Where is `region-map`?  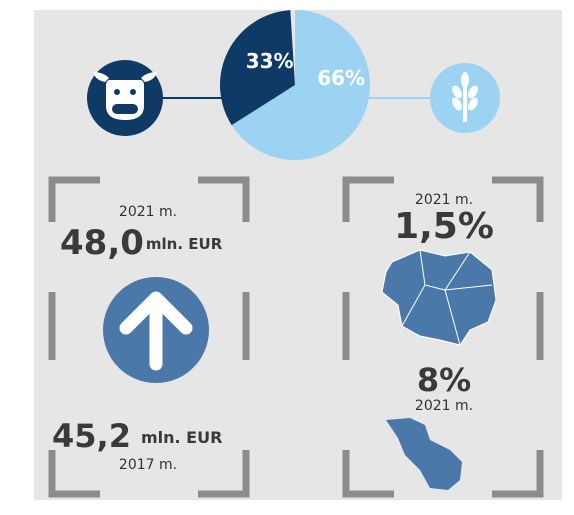 region-map is located at coordinates (424, 454).